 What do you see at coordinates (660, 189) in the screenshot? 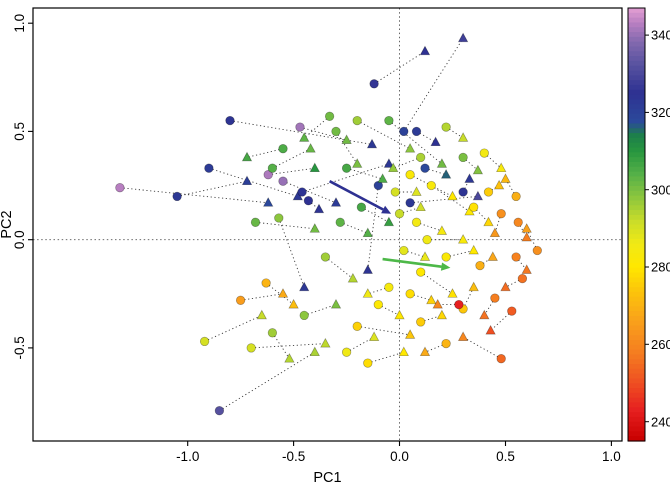
I see `colorbar-tick-label: 3000` at bounding box center [660, 189].